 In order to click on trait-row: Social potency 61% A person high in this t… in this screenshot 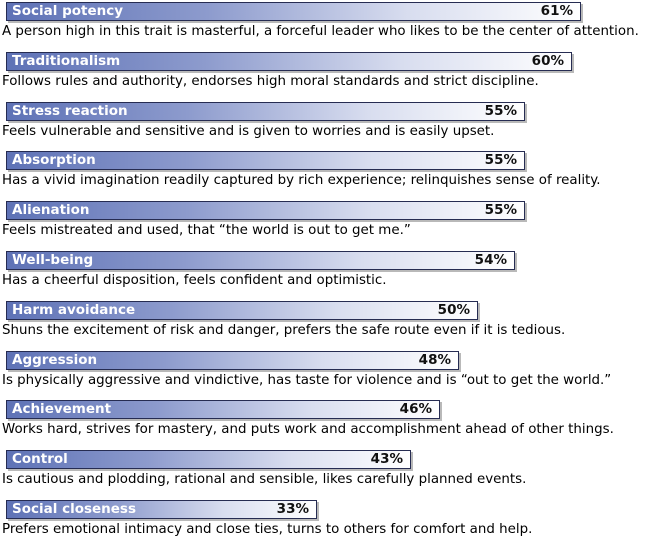, I will do `click(330, 25)`.